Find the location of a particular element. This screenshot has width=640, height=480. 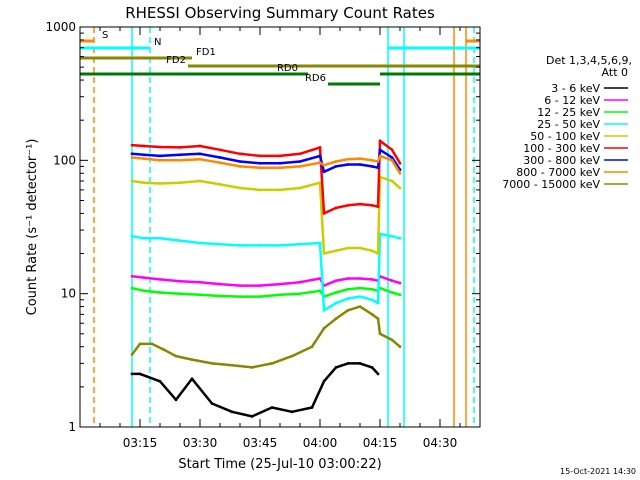

y-tick-label: 100 is located at coordinates (64, 160).